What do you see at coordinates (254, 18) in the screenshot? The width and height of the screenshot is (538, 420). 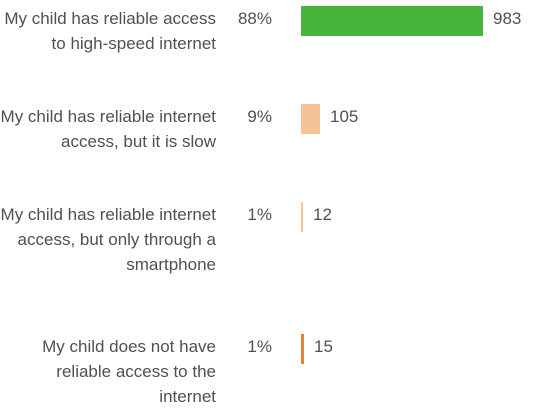 I see `percent-label: 88%` at bounding box center [254, 18].